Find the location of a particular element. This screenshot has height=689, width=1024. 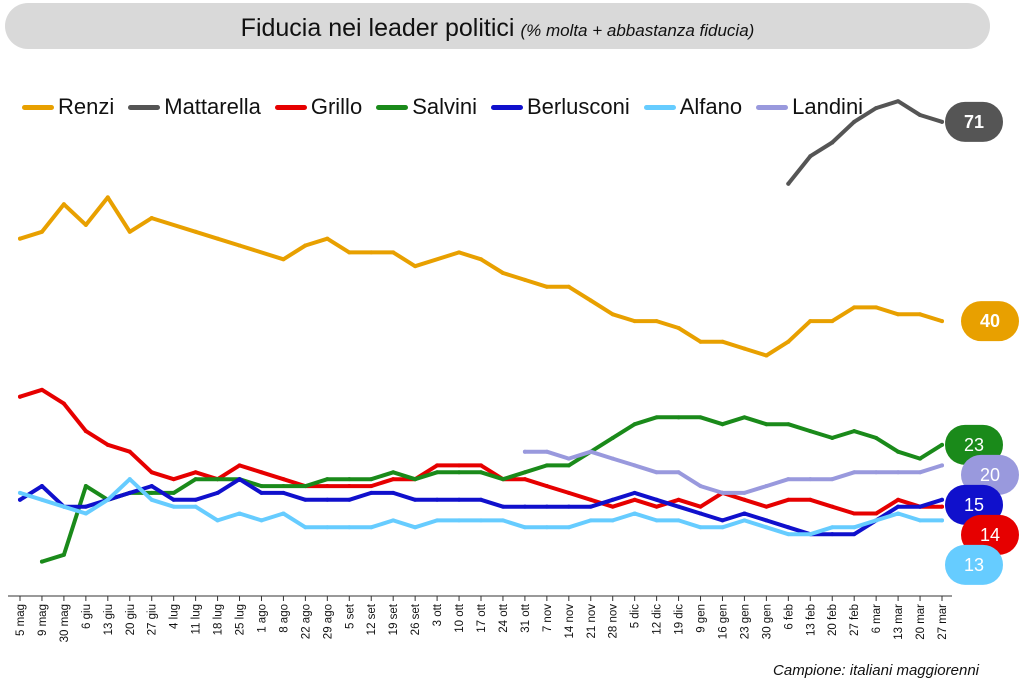

end-label-value: 71 is located at coordinates (974, 122).